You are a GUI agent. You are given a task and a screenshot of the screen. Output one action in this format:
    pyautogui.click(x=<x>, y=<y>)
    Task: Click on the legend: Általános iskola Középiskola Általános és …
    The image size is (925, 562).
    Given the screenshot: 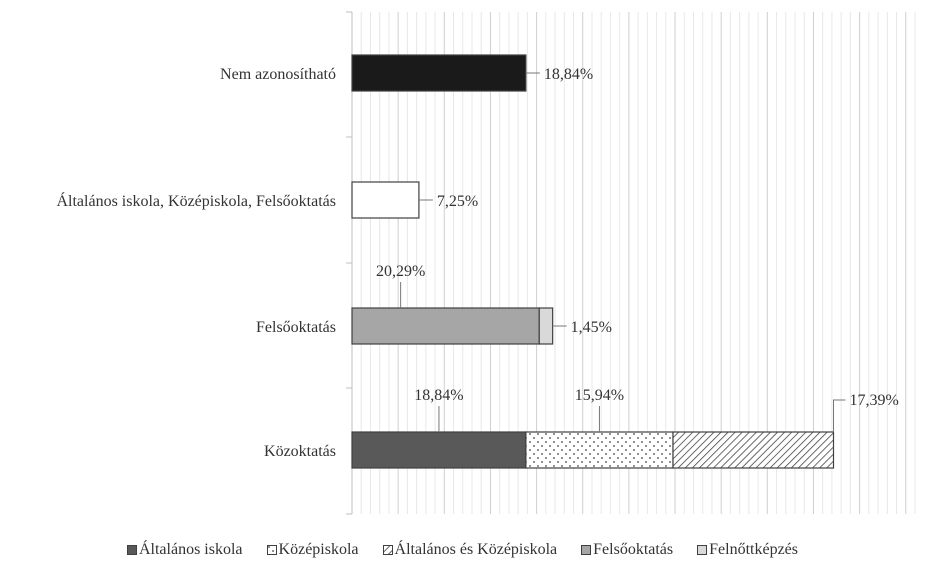 What is the action you would take?
    pyautogui.click(x=462, y=550)
    